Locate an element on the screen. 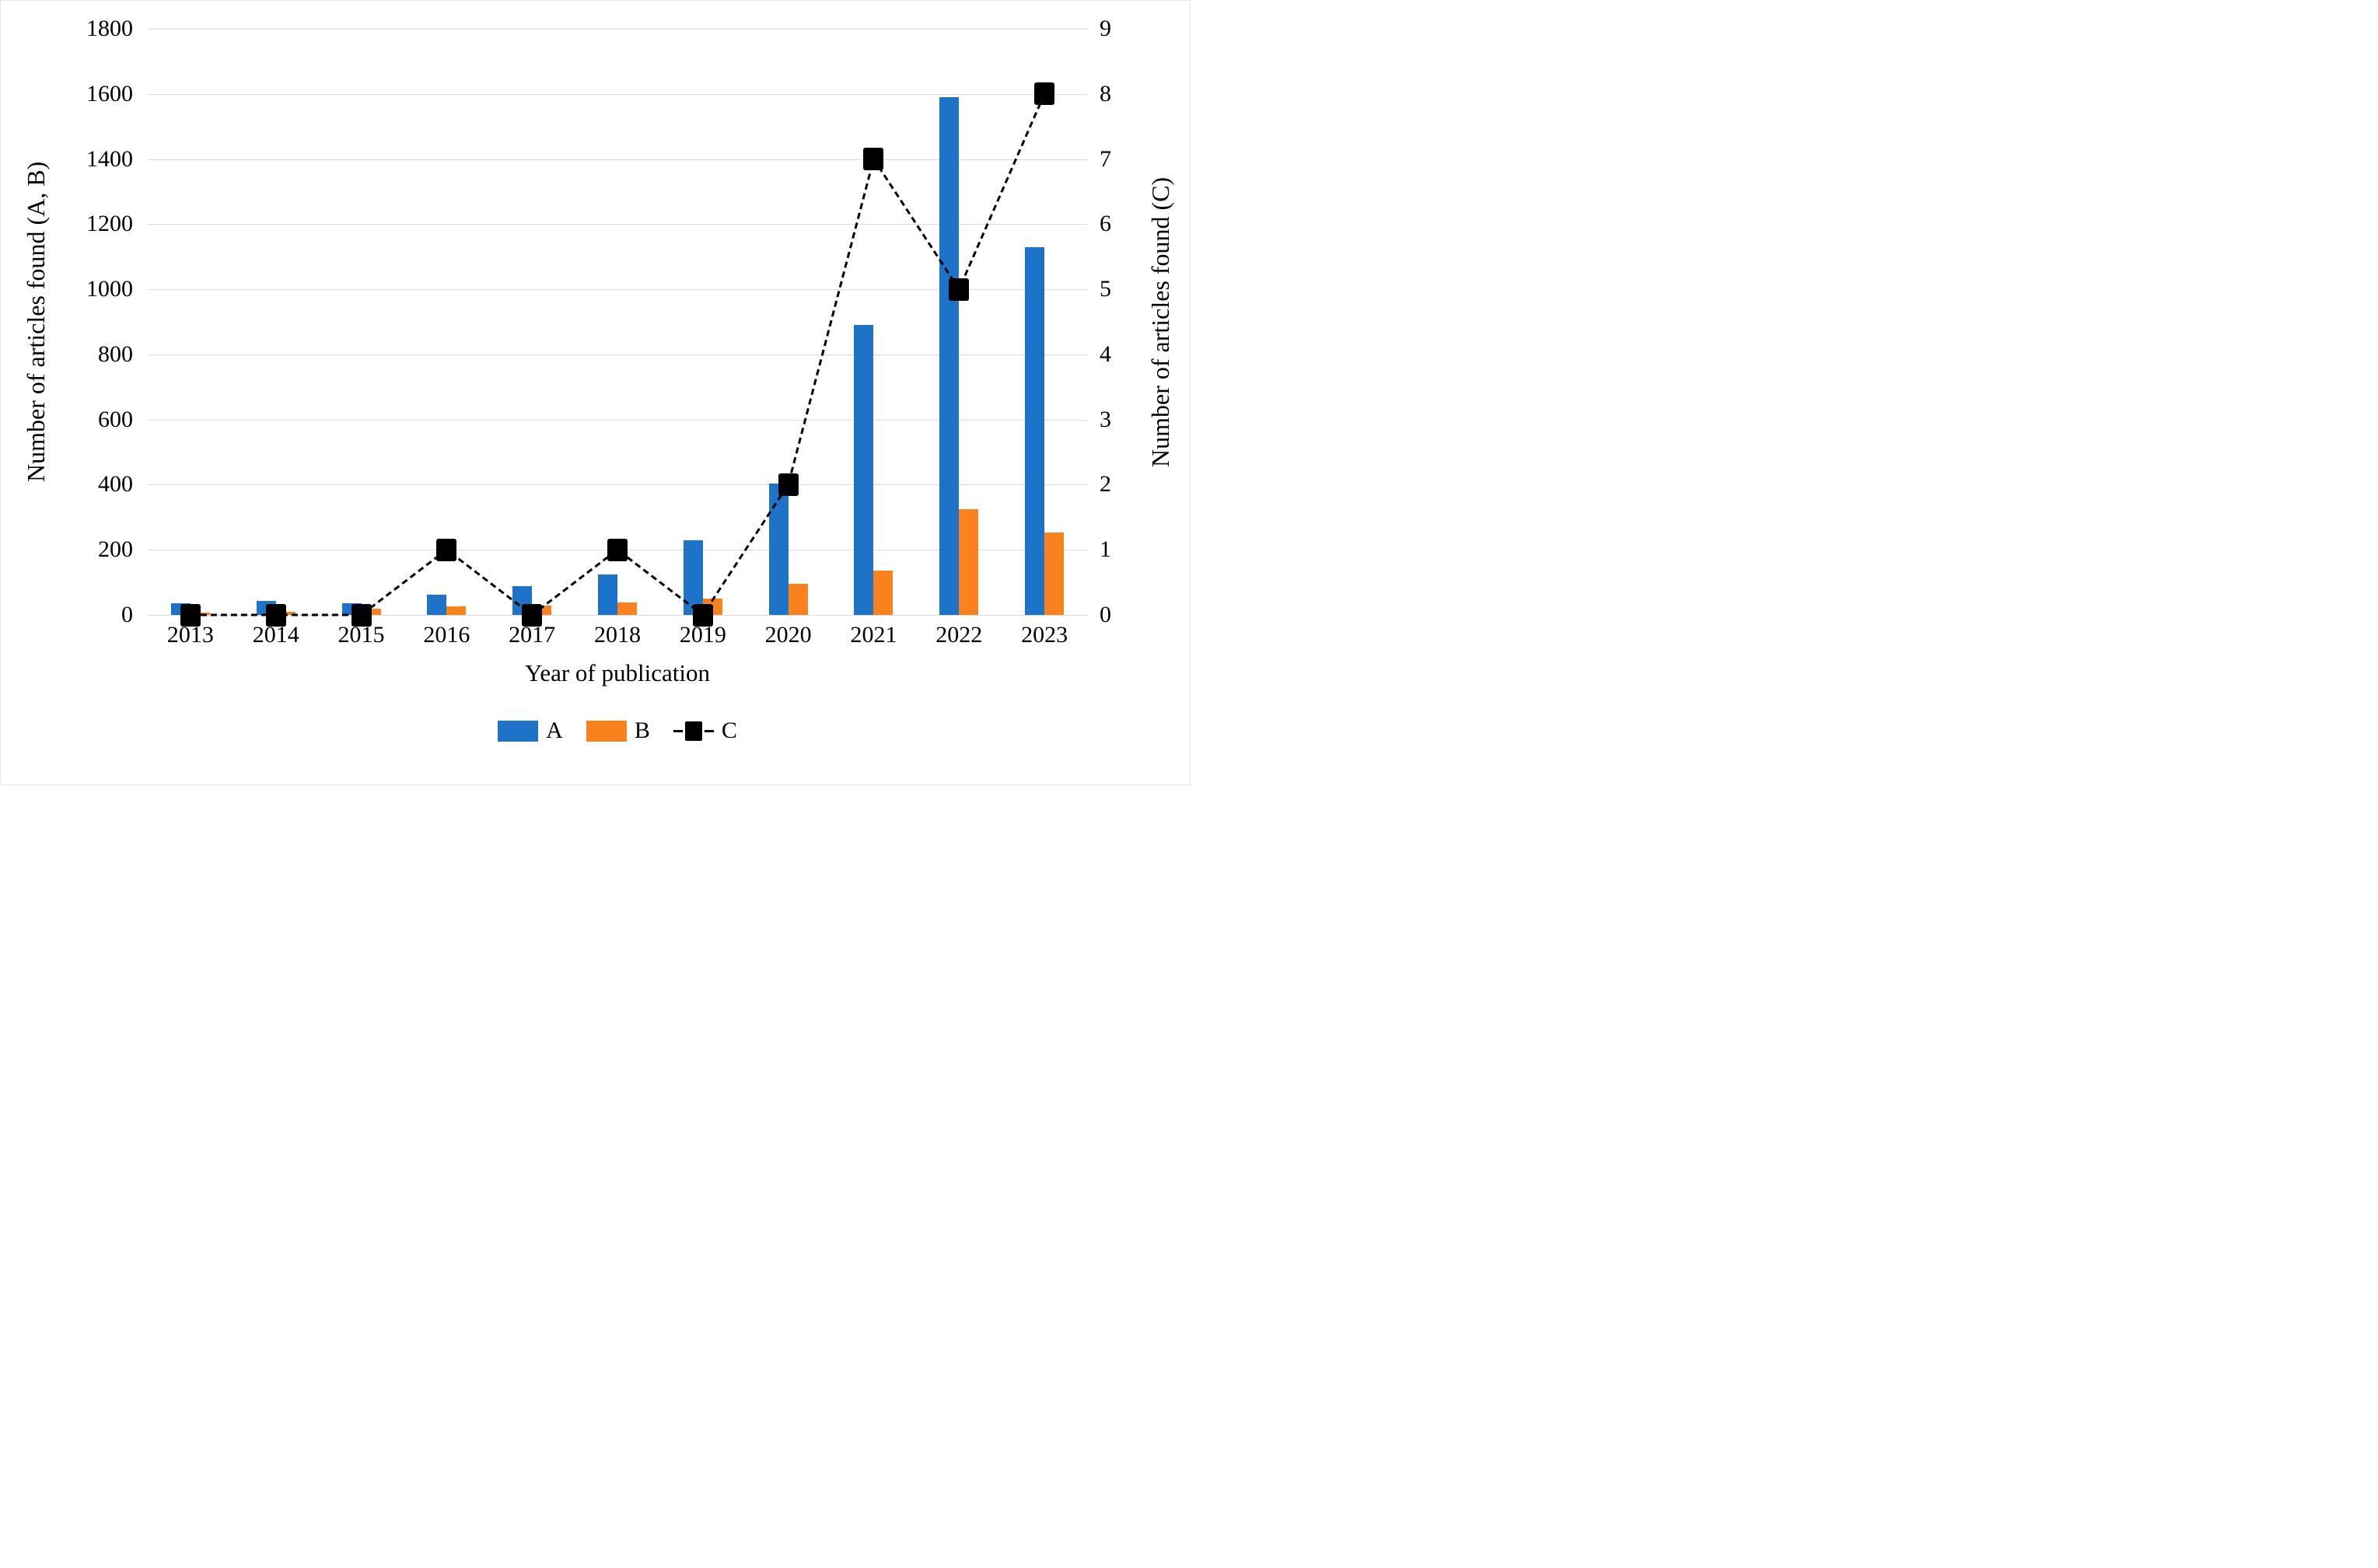  x-axis-tick-label: 2014 is located at coordinates (275, 635).